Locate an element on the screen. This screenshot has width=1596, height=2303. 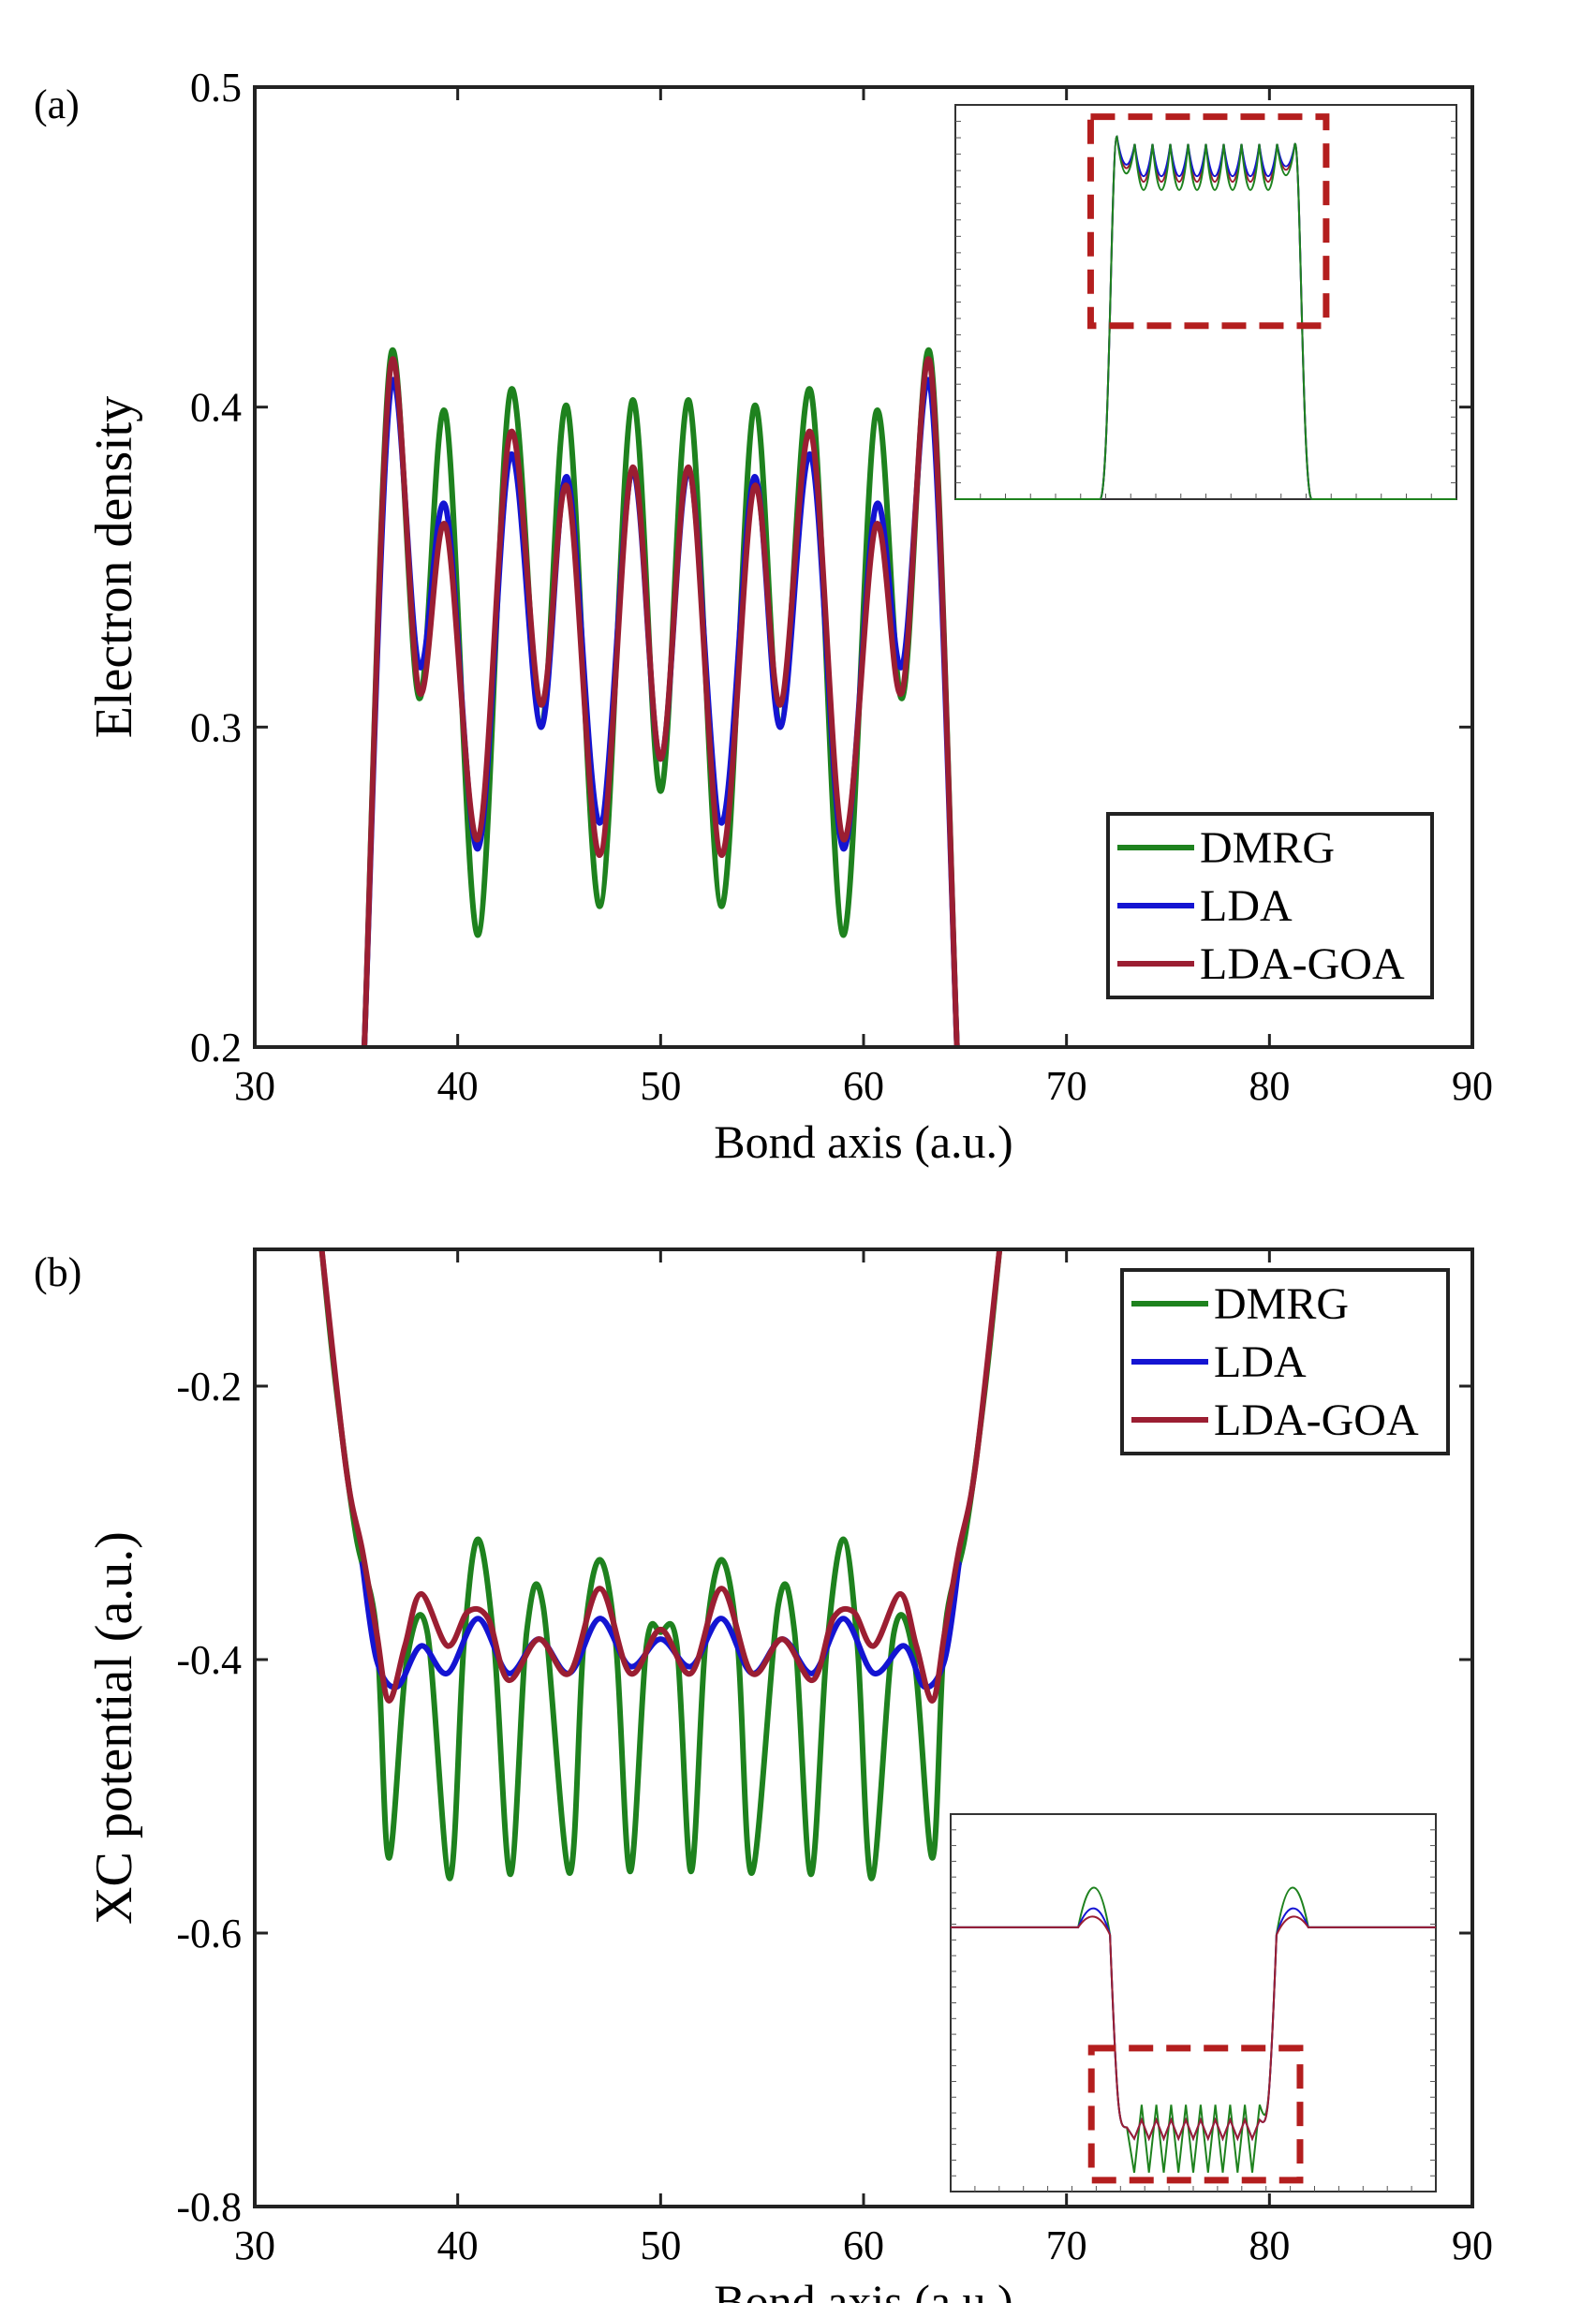
y-tick-label: -0.2 is located at coordinates (209, 1387).